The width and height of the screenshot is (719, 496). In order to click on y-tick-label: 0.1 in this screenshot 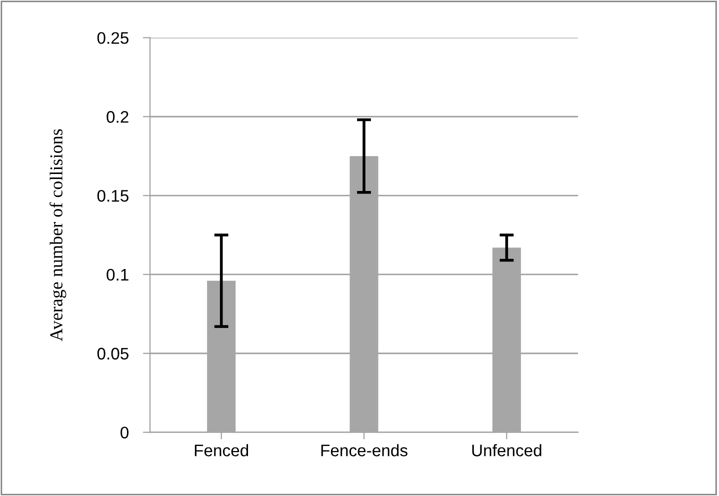, I will do `click(117, 274)`.